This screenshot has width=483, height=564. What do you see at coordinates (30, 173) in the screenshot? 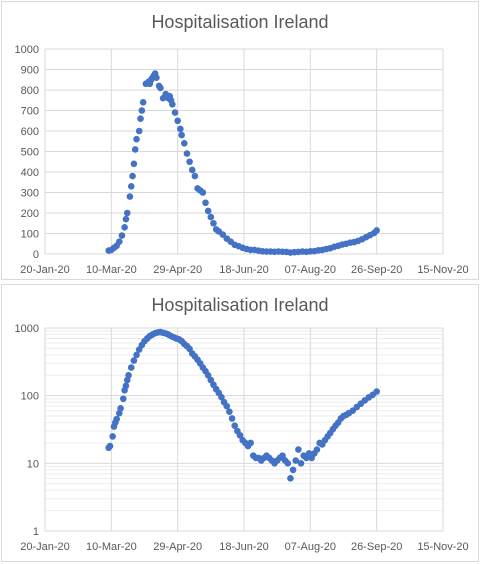
I see `y-tick-label: 400` at bounding box center [30, 173].